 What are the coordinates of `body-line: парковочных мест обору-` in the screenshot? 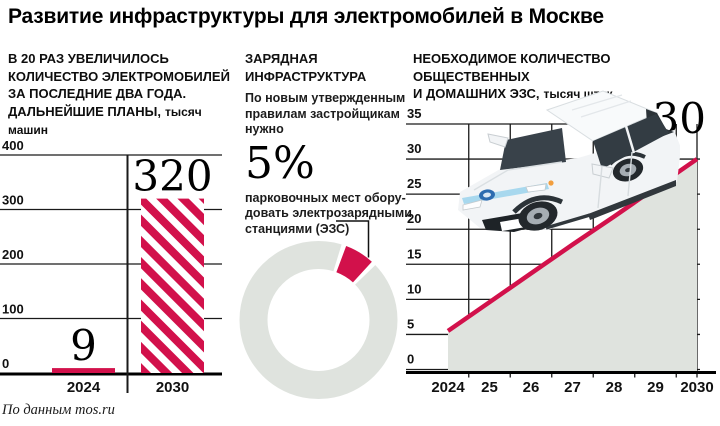 It's located at (325, 197).